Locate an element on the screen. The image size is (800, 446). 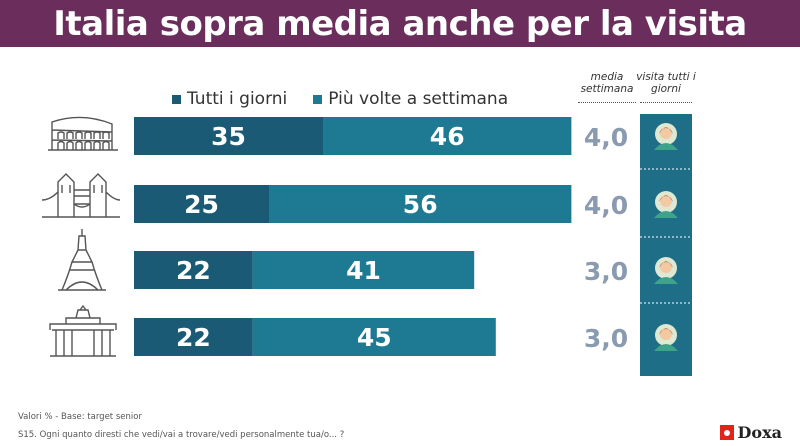
brandenburg-gate-icon is located at coordinates (83, 330).